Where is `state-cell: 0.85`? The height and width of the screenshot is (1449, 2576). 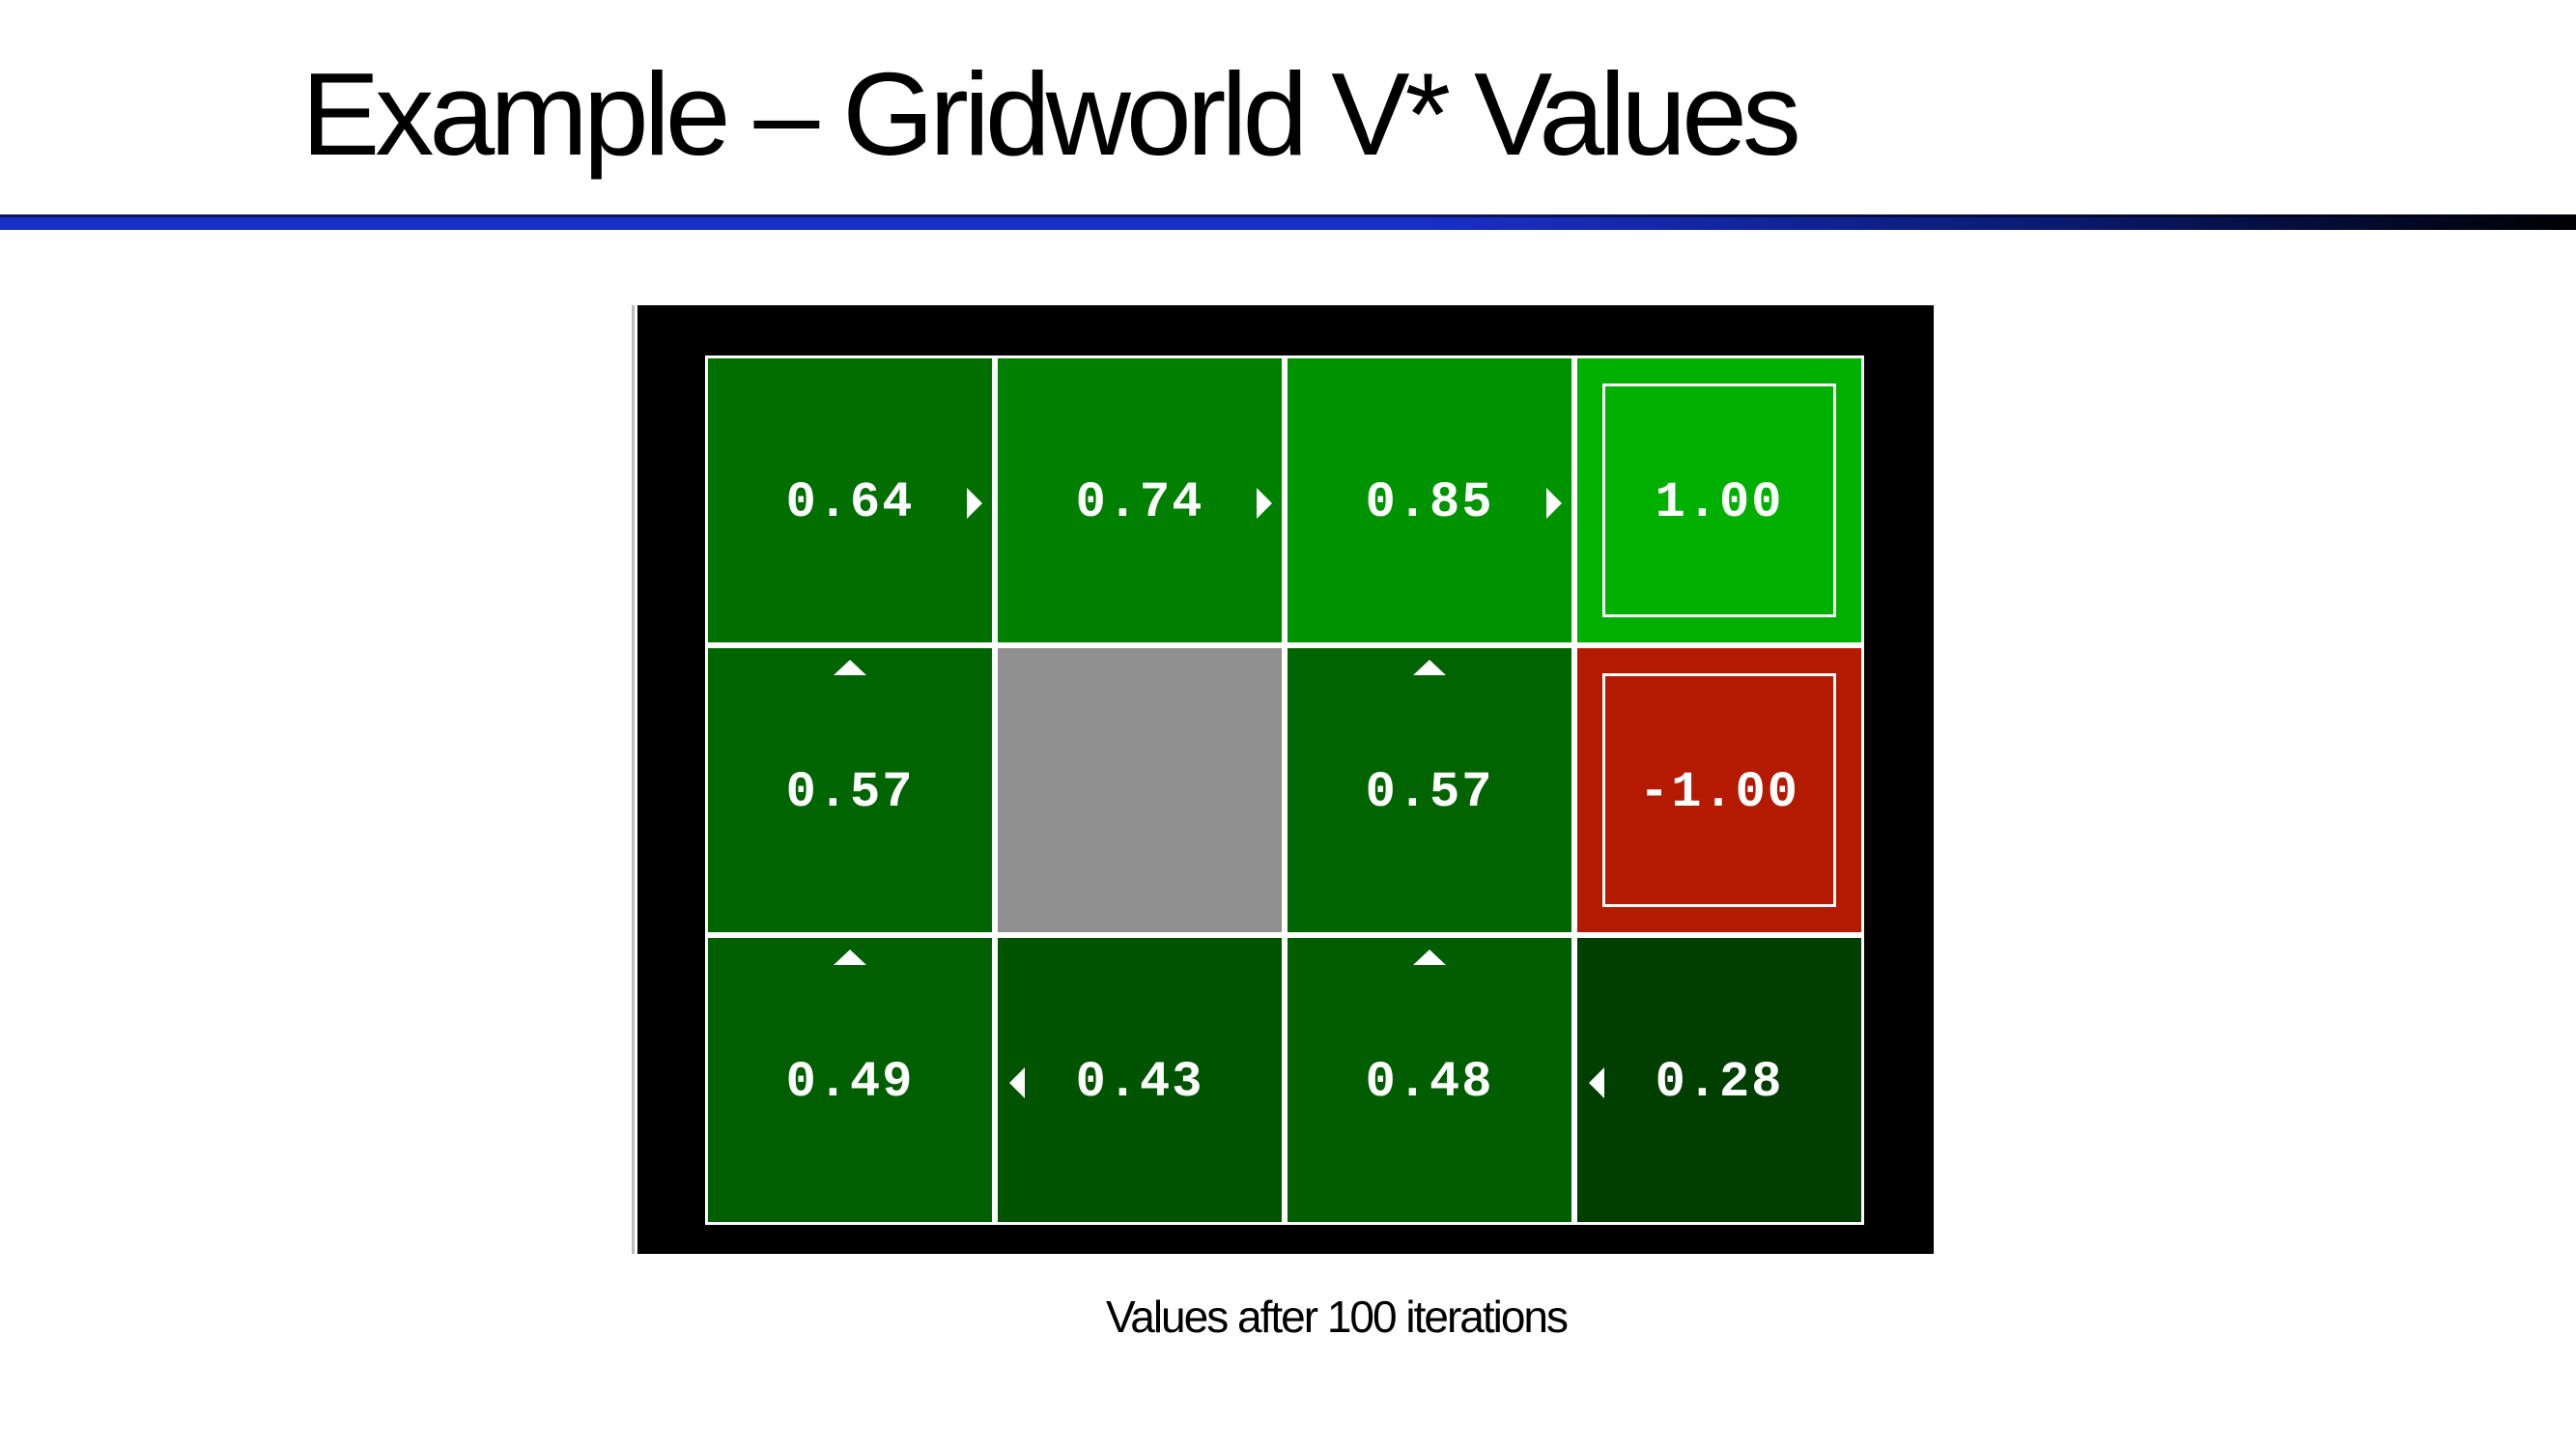
state-cell: 0.85 is located at coordinates (1429, 500).